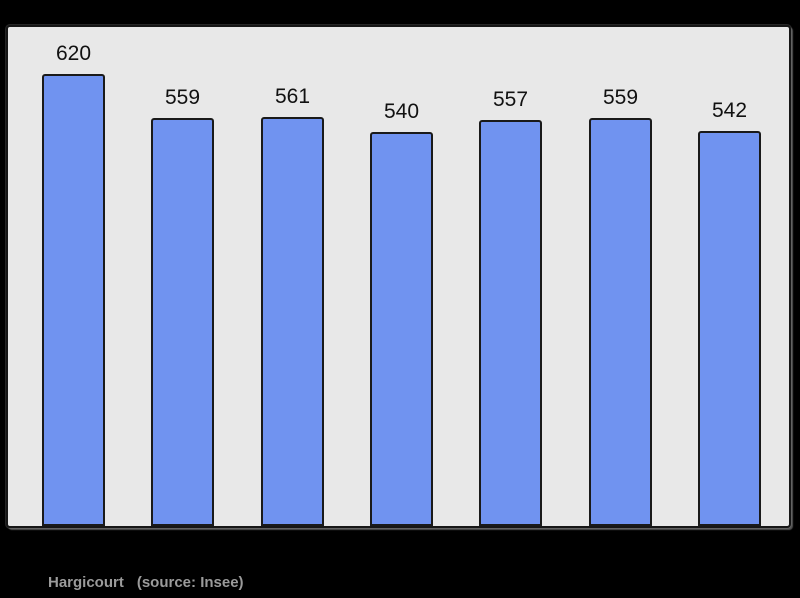  Describe the element at coordinates (190, 582) in the screenshot. I see `caption-source: (source: Insee)` at that location.